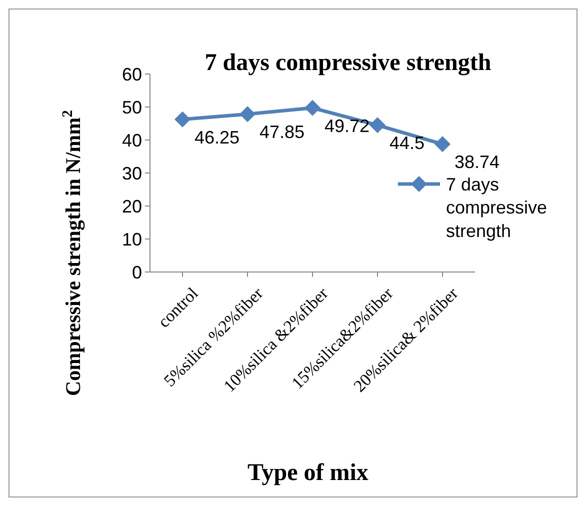 Image resolution: width=586 pixels, height=508 pixels. I want to click on y-tick-label: 50, so click(132, 107).